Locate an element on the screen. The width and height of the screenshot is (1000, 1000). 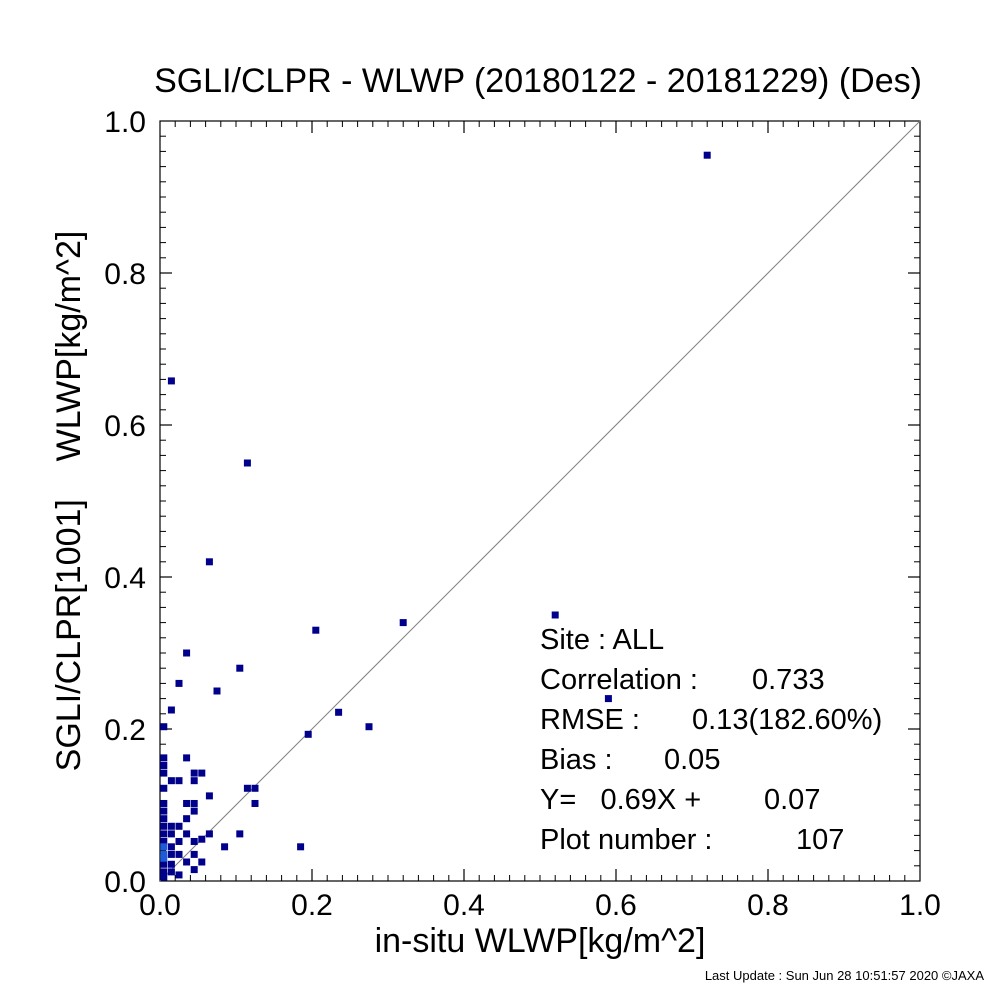
stat-rmse-label: RMSE : is located at coordinates (590, 720).